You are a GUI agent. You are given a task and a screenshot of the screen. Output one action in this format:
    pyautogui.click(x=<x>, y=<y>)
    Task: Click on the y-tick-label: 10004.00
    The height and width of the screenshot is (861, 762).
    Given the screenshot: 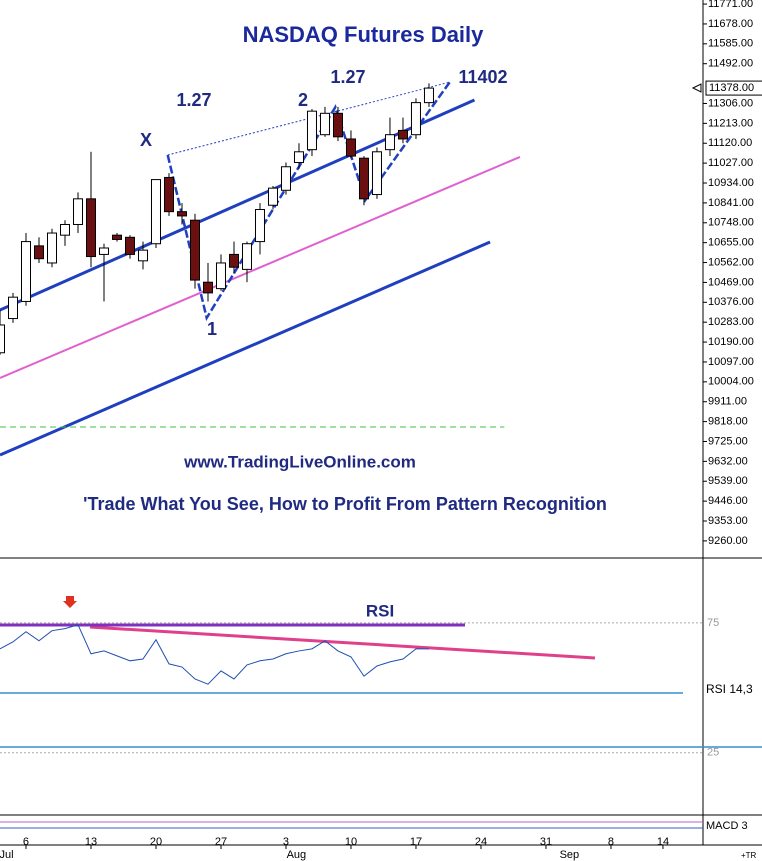 What is the action you would take?
    pyautogui.click(x=731, y=382)
    